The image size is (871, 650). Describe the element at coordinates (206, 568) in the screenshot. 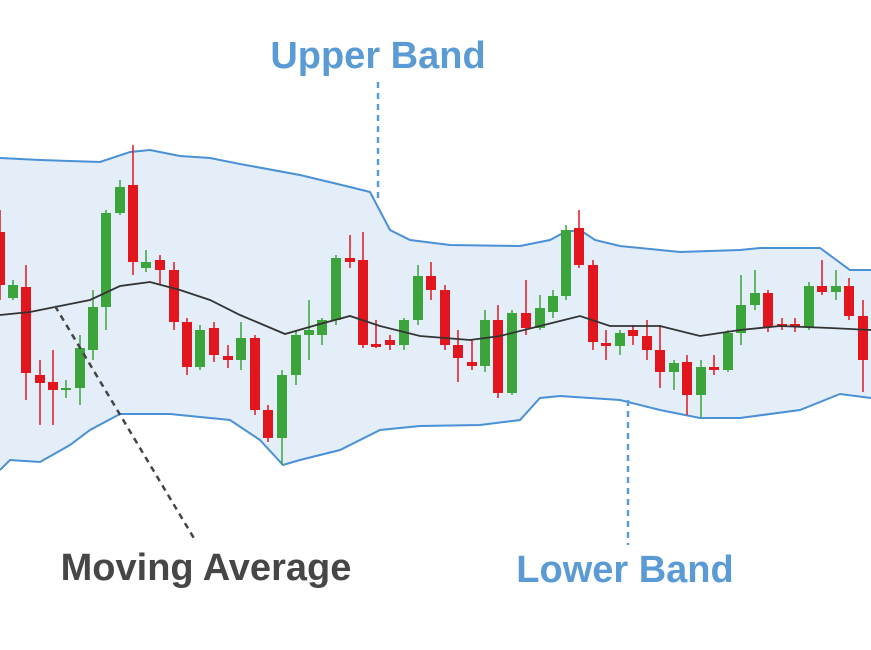

I see `moving-average-label: Moving Average` at that location.